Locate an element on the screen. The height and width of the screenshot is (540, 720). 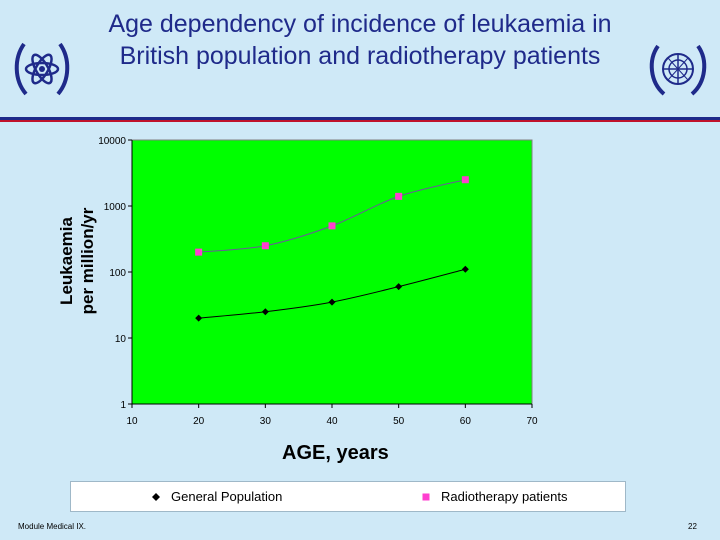
y-axis-label: Leukaemia per million/yr is located at coordinates (78, 261).